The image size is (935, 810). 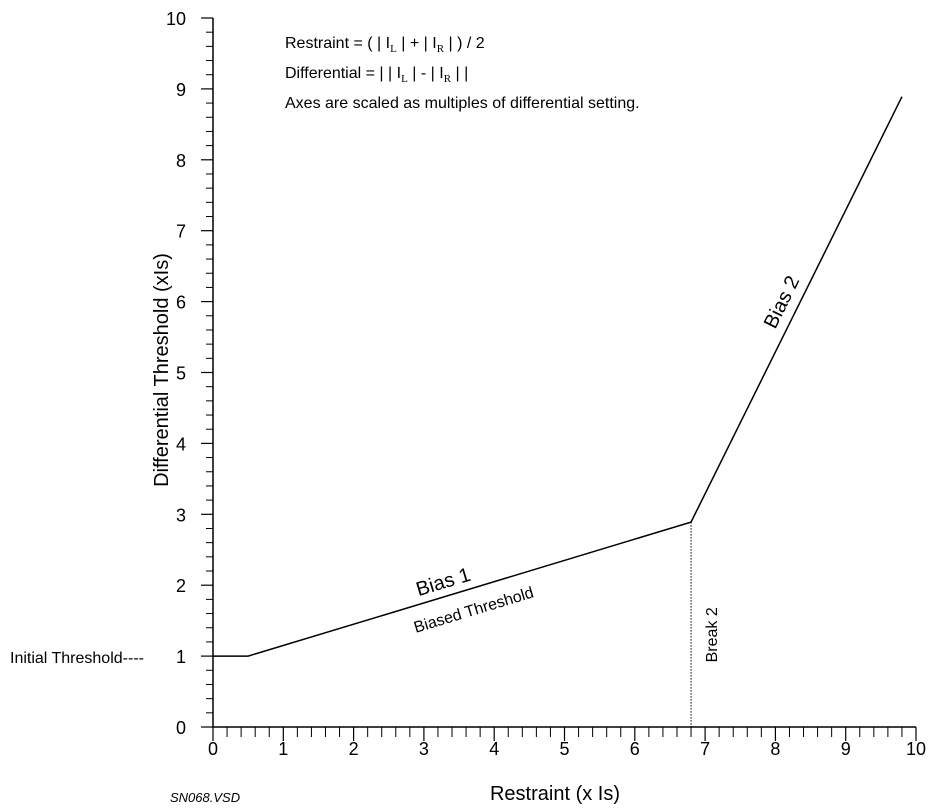 What do you see at coordinates (337, 43) in the screenshot?
I see `formula-text: Restraint = ( | I` at bounding box center [337, 43].